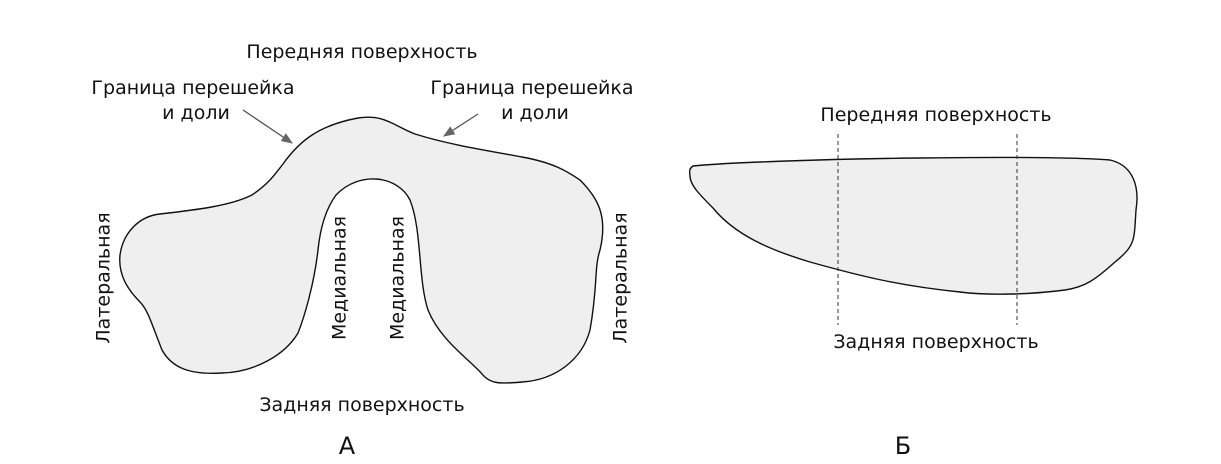 The height and width of the screenshot is (464, 1221). I want to click on panel-b-elongated-shape, so click(913, 225).